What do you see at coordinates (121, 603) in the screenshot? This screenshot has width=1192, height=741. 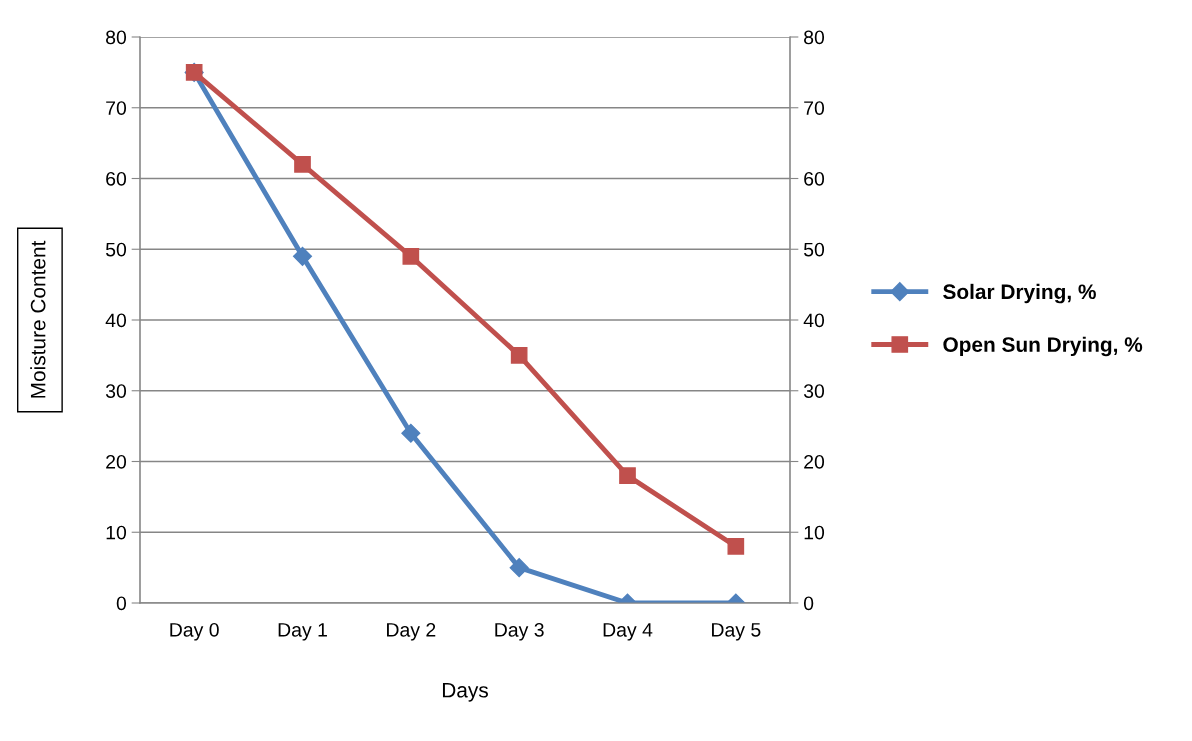 I see `y-tick-label: 0` at bounding box center [121, 603].